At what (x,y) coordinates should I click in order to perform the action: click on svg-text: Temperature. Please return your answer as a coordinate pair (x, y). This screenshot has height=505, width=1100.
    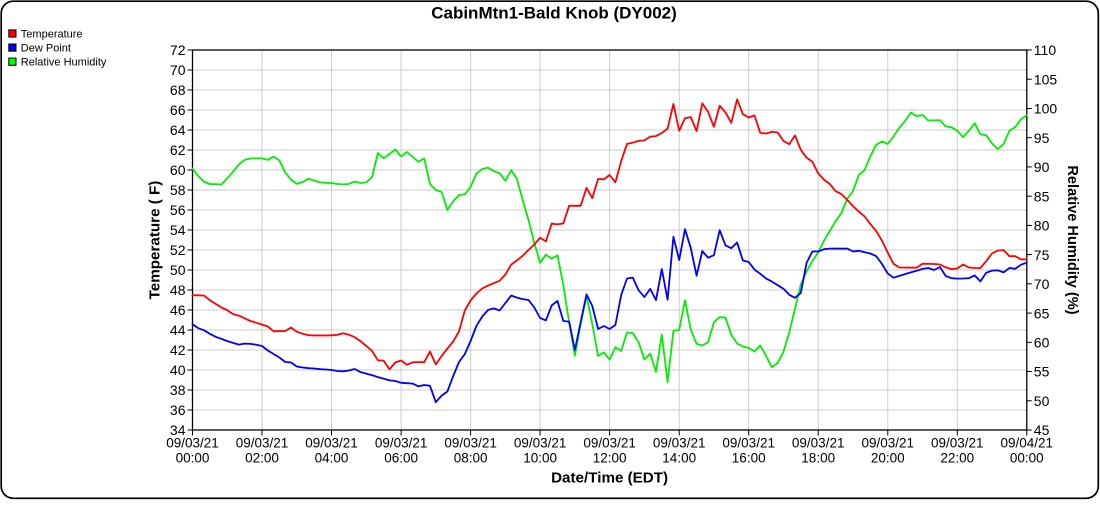
    Looking at the image, I should click on (52, 34).